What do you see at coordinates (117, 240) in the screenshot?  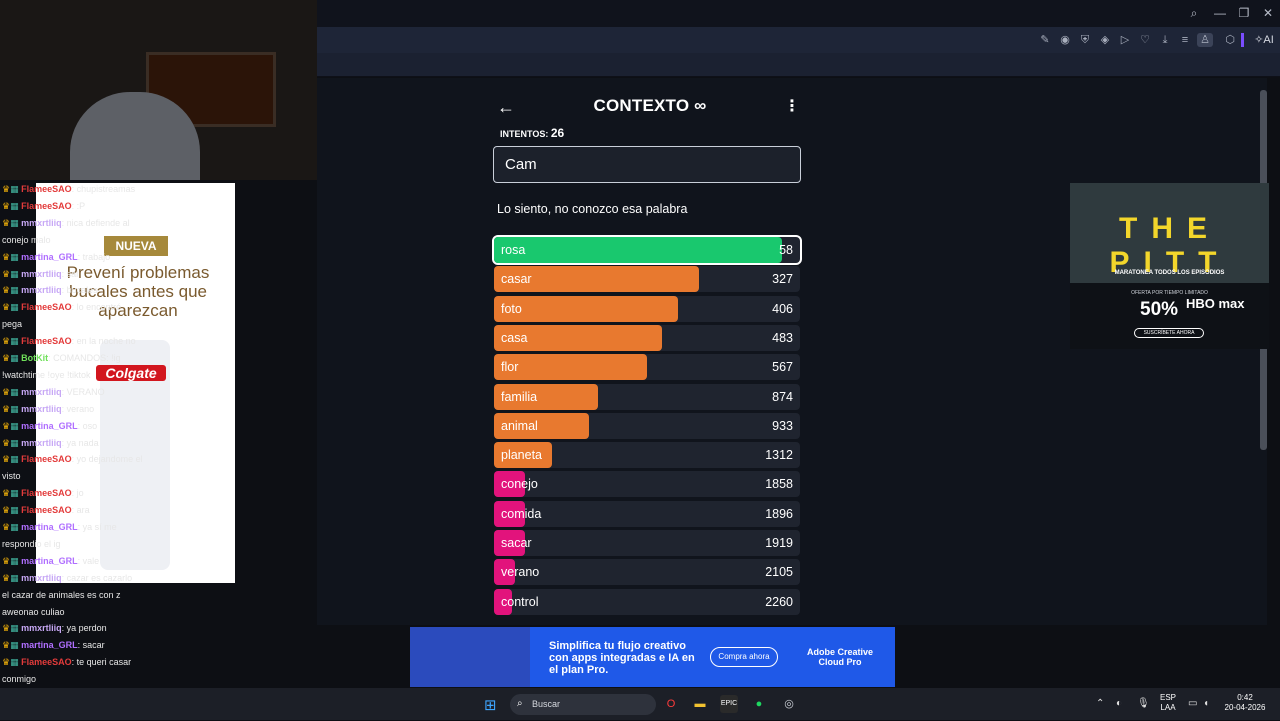 I see `chat-message: conejo malo` at bounding box center [117, 240].